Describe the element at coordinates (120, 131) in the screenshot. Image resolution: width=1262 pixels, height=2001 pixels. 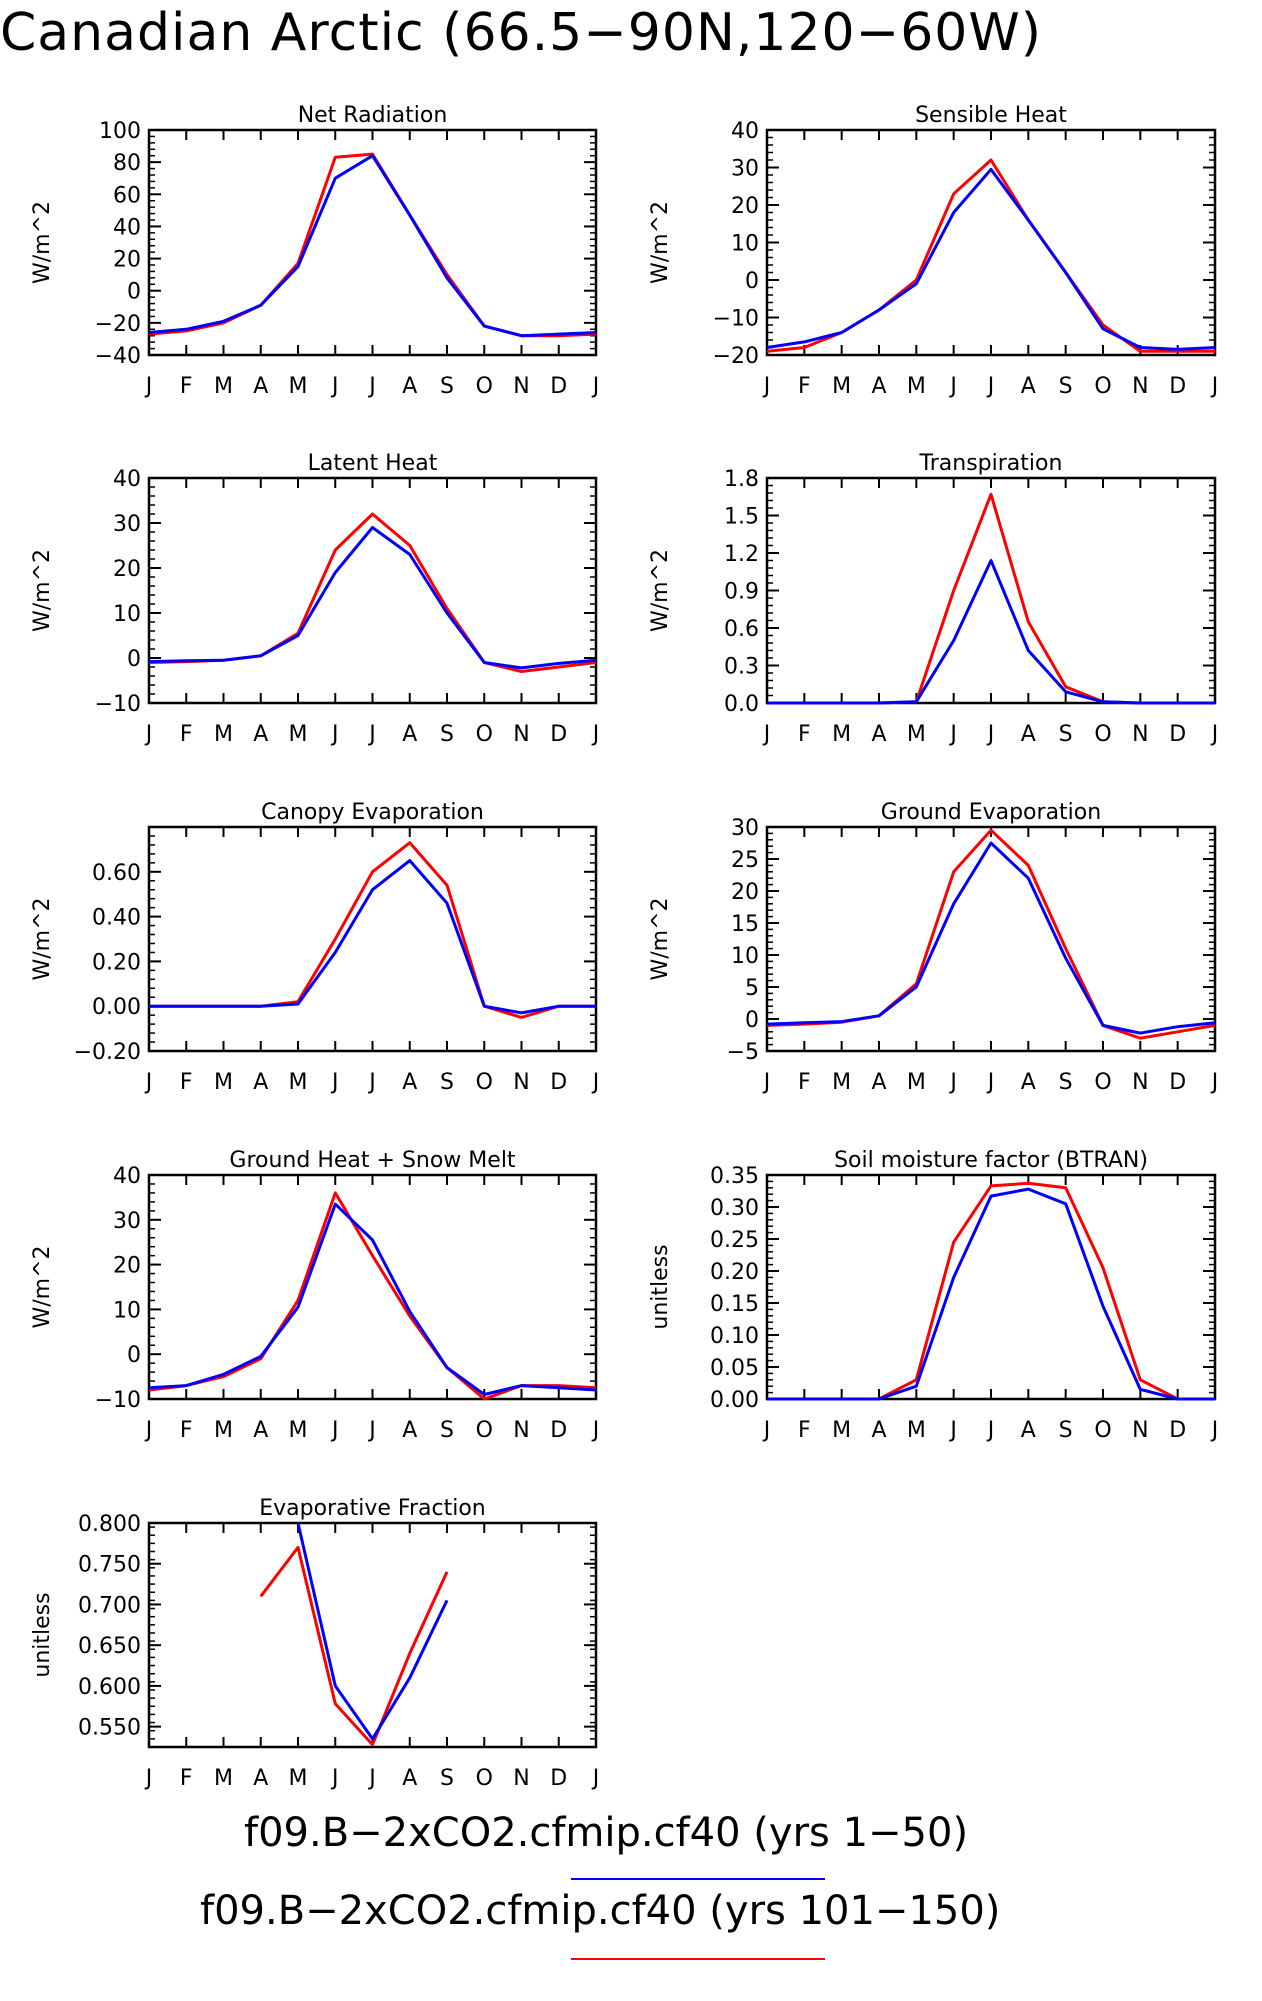
I see `y-tick-label: 100` at that location.